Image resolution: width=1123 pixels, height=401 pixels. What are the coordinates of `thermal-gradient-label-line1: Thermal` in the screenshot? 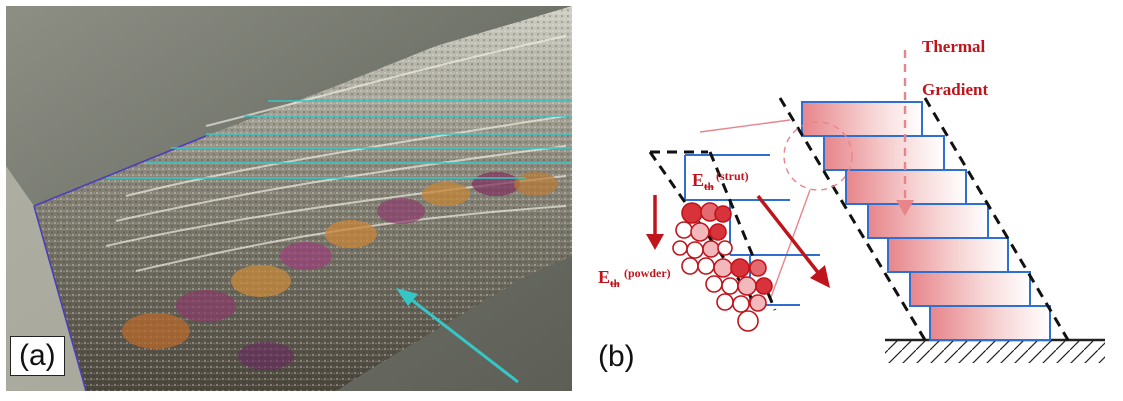 It's located at (954, 46).